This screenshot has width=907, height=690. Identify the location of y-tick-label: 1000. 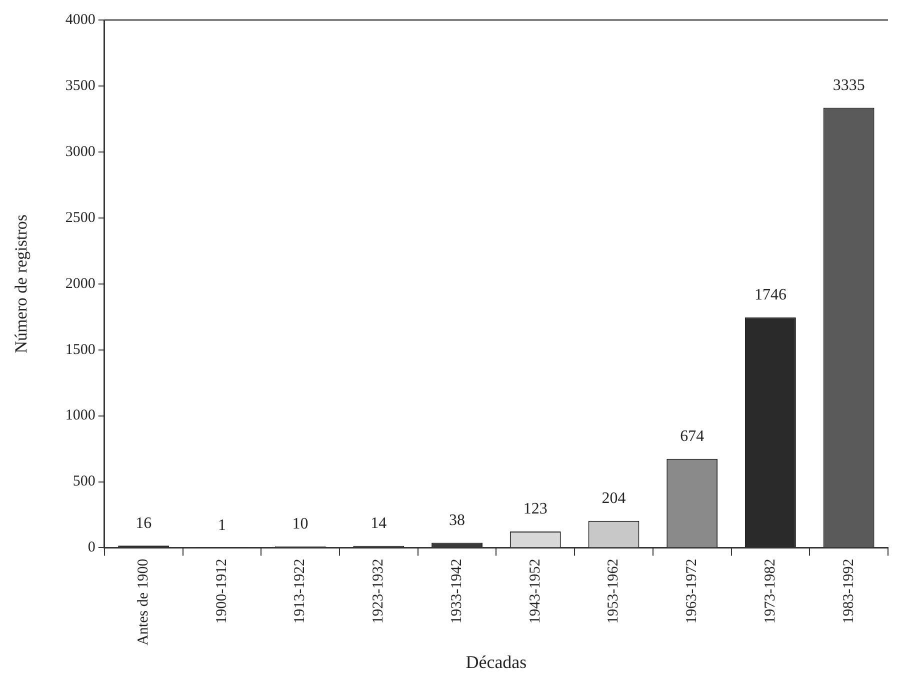
(80, 416).